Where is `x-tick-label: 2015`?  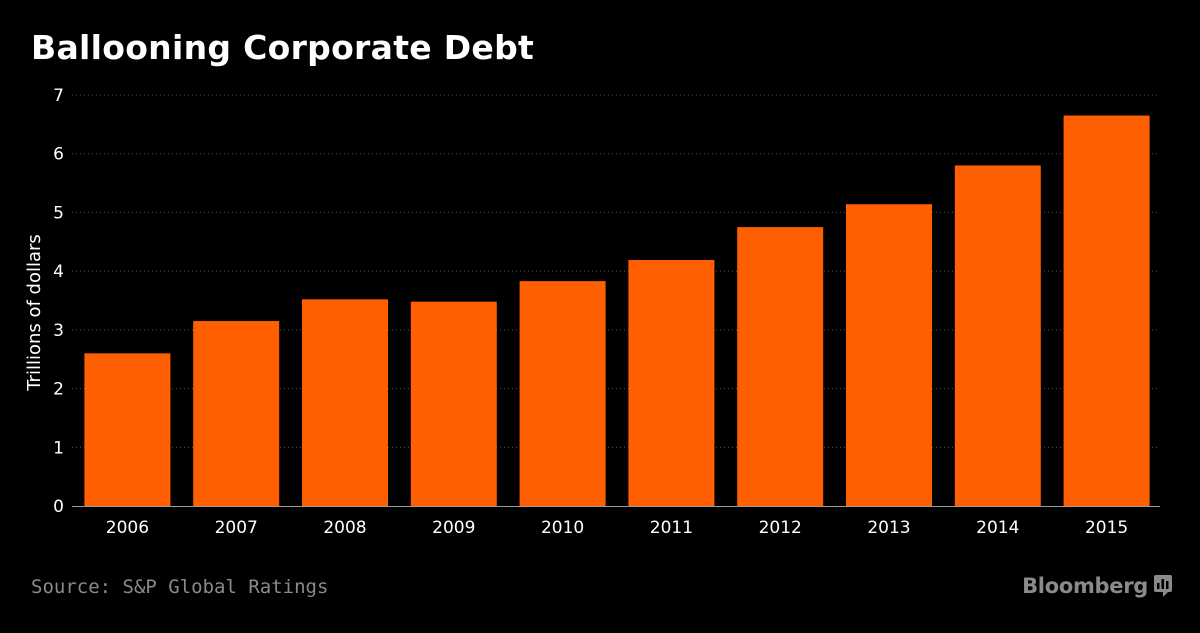 x-tick-label: 2015 is located at coordinates (1106, 528).